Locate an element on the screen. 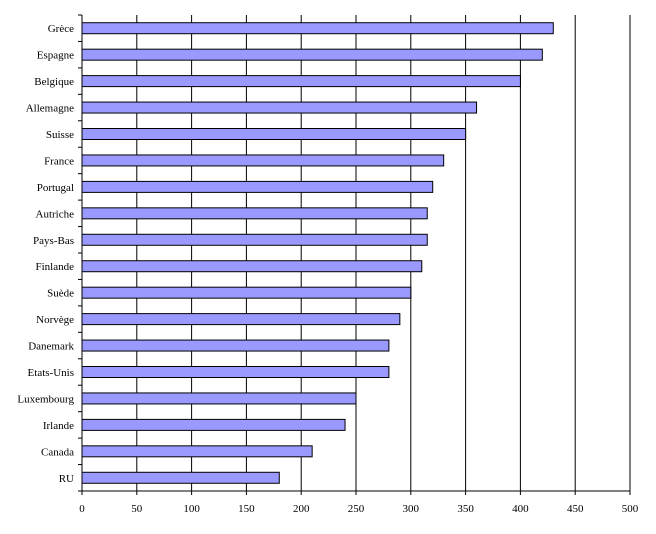  category-label: Canada is located at coordinates (57, 452).